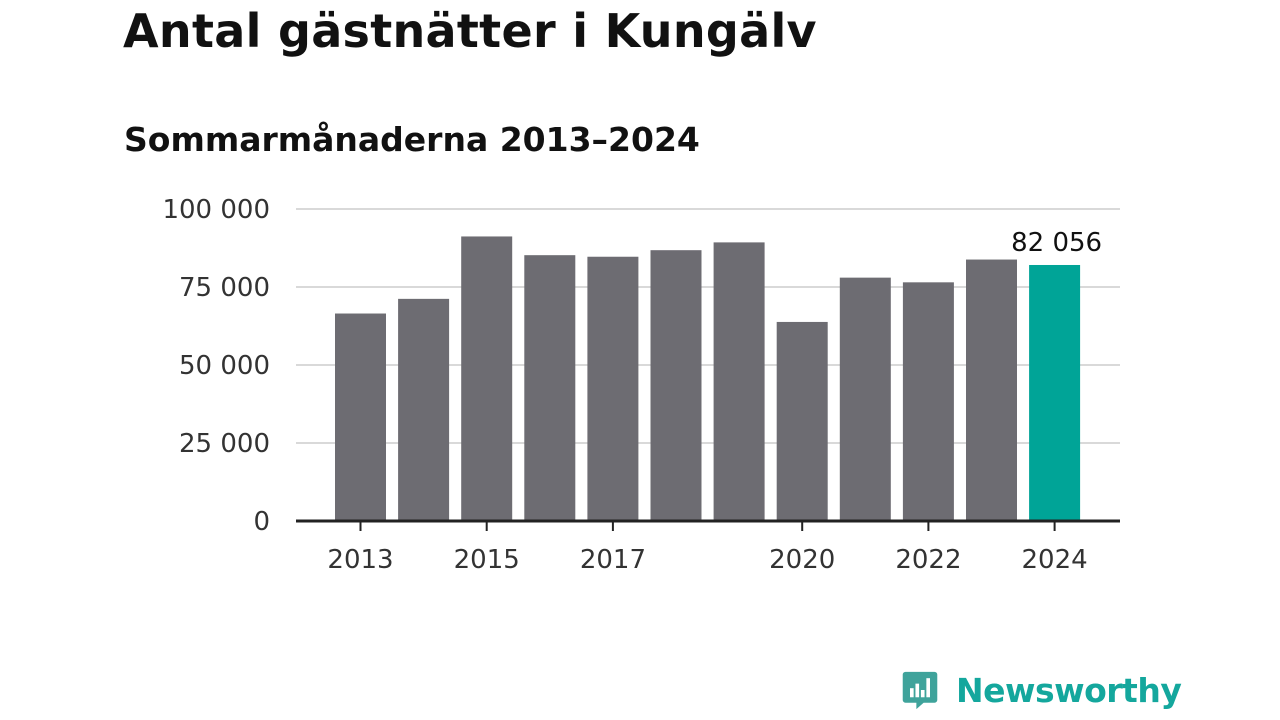 The height and width of the screenshot is (720, 1280). Describe the element at coordinates (470, 31) in the screenshot. I see `chart-title: Antal gästnätter i Kungälv` at that location.